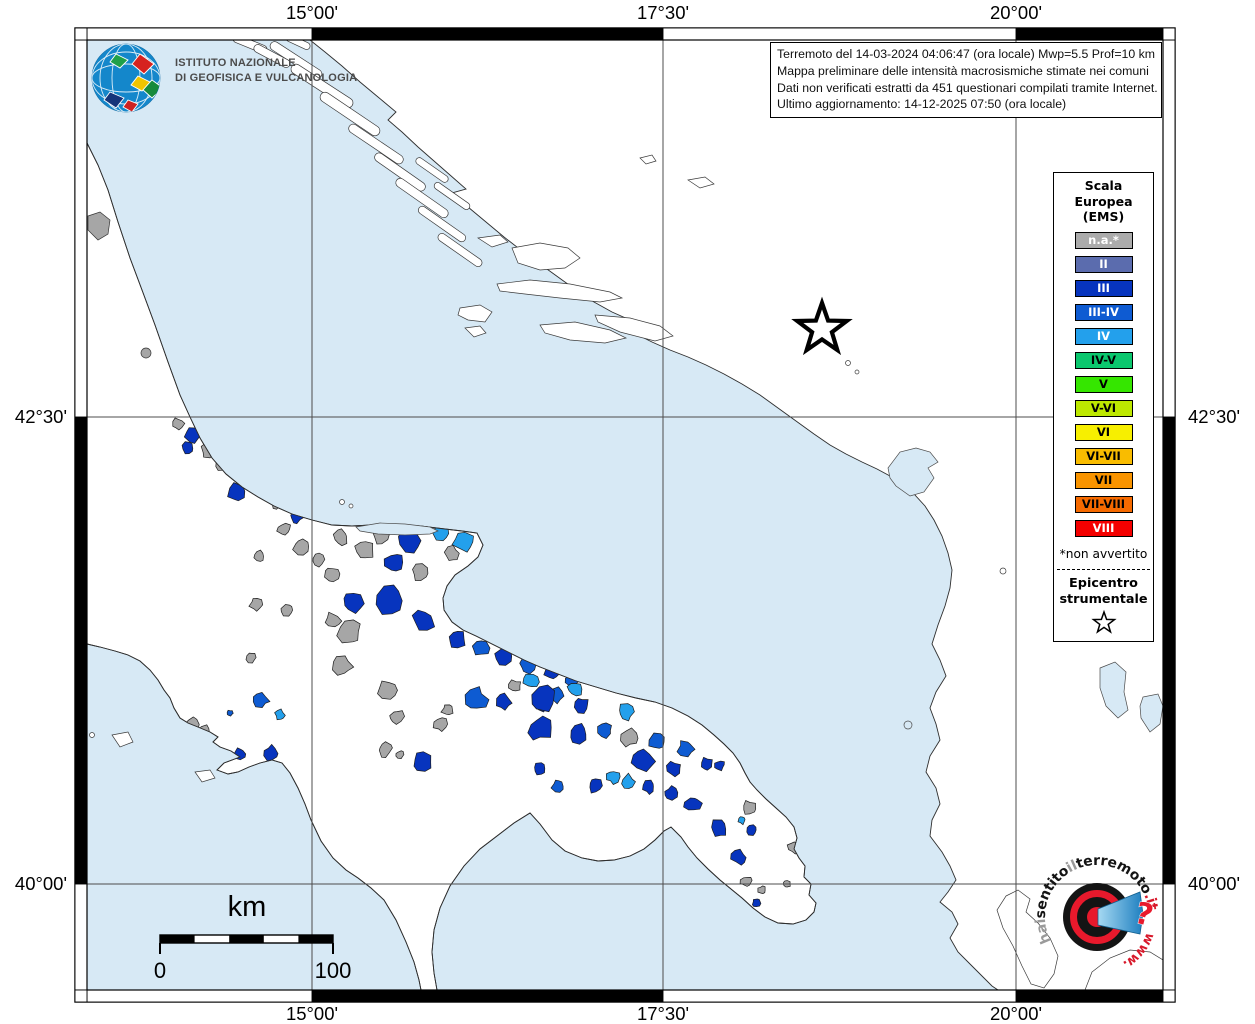 The width and height of the screenshot is (1255, 1024). What do you see at coordinates (1103, 201) in the screenshot?
I see `legend-title: Scala Europea (EMS)` at bounding box center [1103, 201].